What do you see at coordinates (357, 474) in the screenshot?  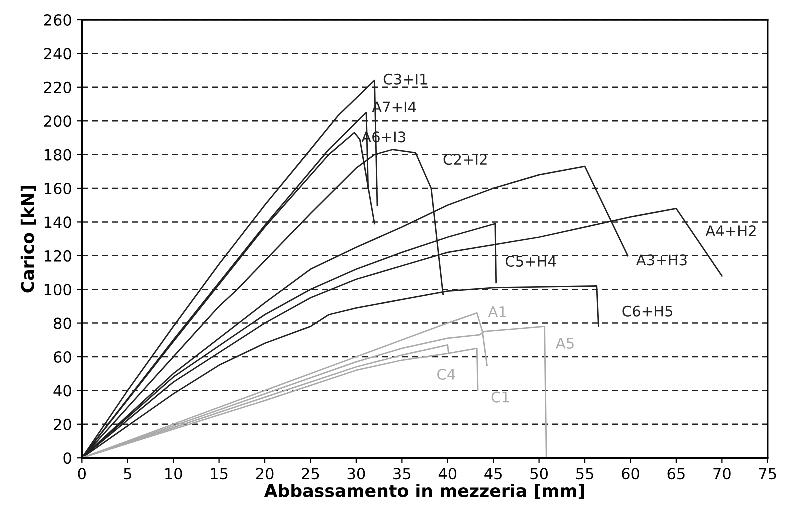 I see `x-tick-label: 30` at bounding box center [357, 474].